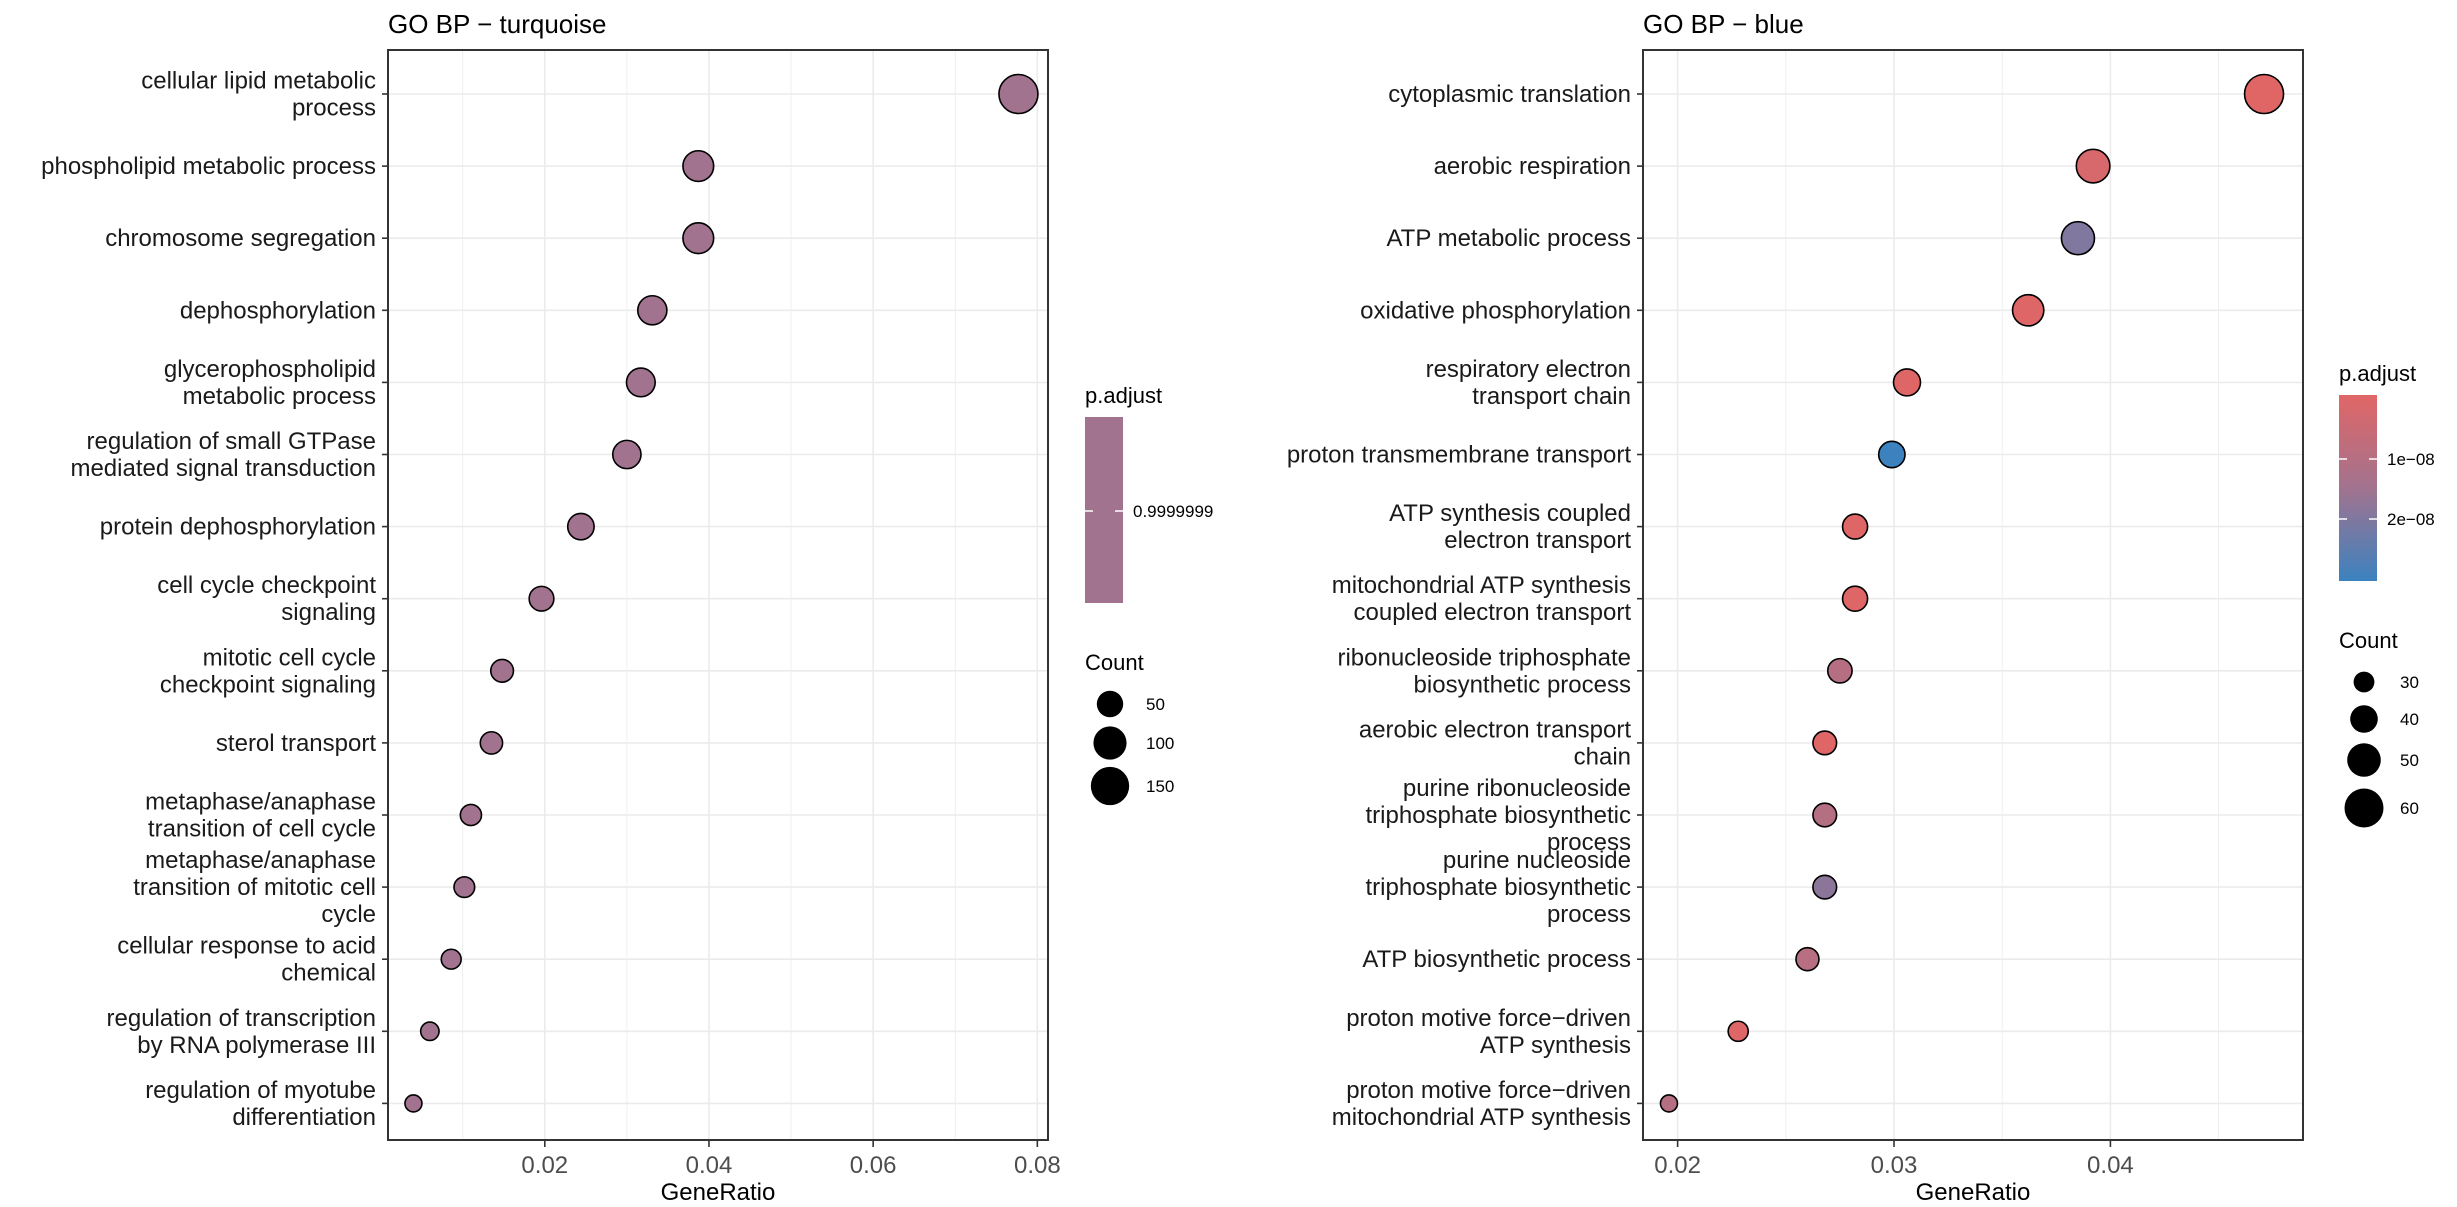  What do you see at coordinates (1459, 455) in the screenshot?
I see `y-tick-label: proton transmembrane transport` at bounding box center [1459, 455].